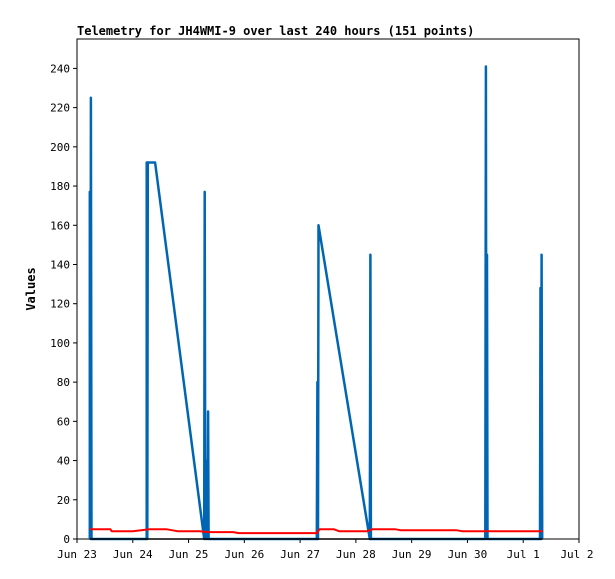 Image resolution: width=615 pixels, height=579 pixels. What do you see at coordinates (576, 554) in the screenshot?
I see `x-tick-label: Jul 2` at bounding box center [576, 554].